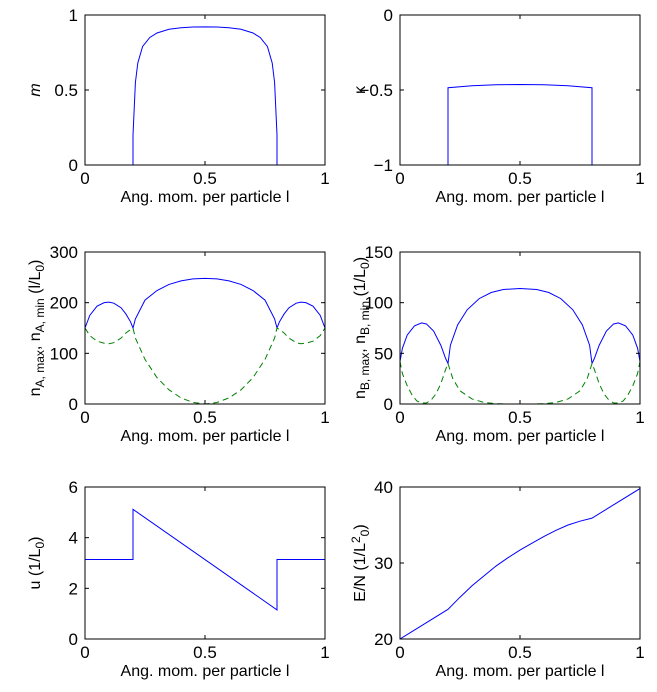  Describe the element at coordinates (64, 303) in the screenshot. I see `y-tick-label: 200` at that location.